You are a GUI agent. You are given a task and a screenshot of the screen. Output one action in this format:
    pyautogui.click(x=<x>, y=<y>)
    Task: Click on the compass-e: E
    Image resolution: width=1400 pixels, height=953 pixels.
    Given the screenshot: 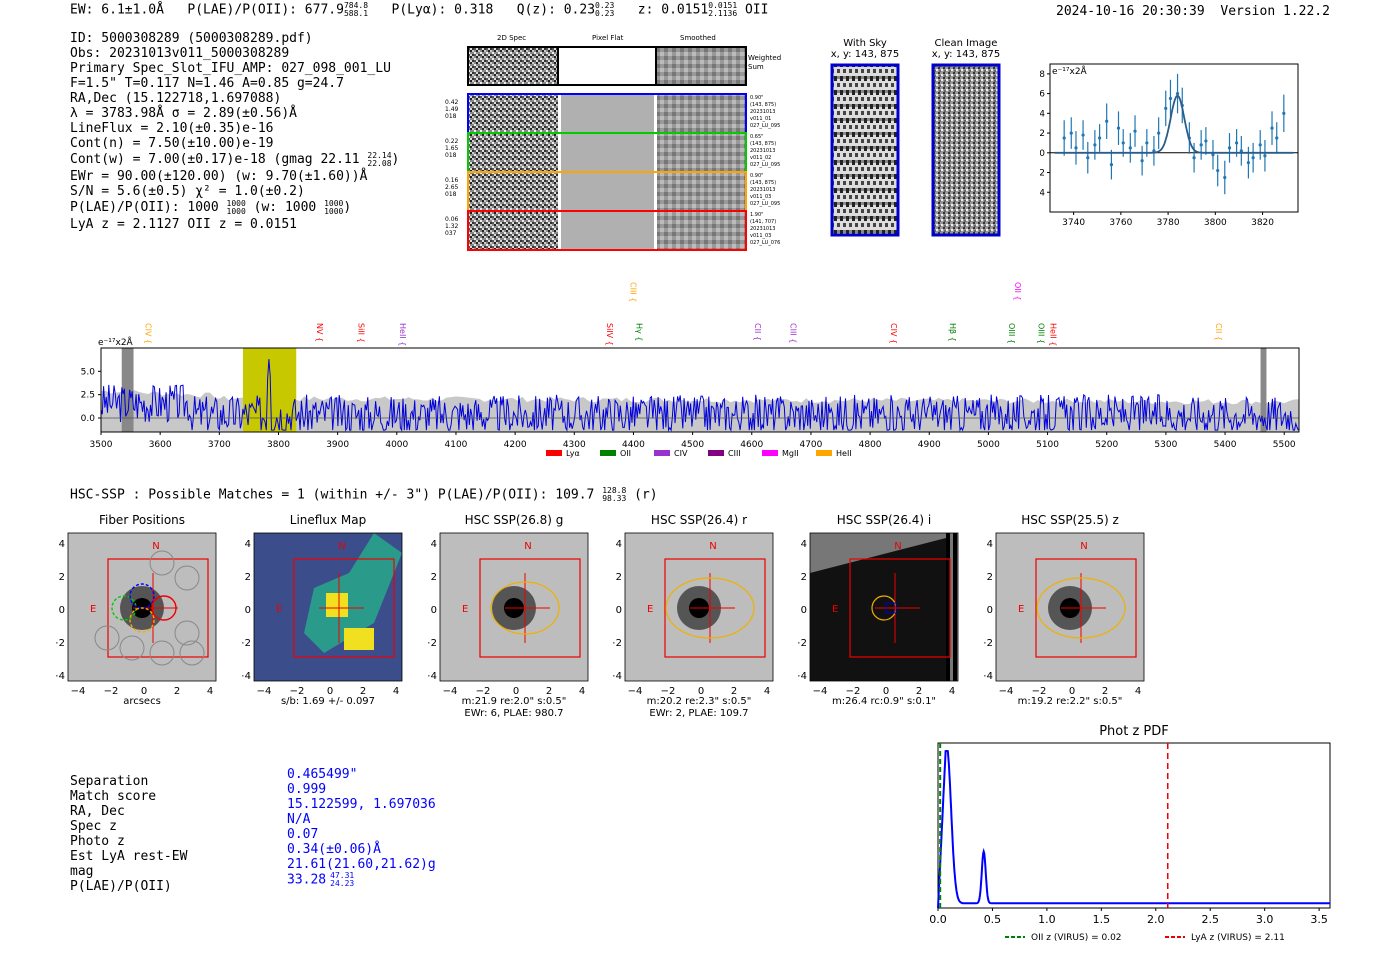 What is the action you would take?
    pyautogui.click(x=465, y=609)
    